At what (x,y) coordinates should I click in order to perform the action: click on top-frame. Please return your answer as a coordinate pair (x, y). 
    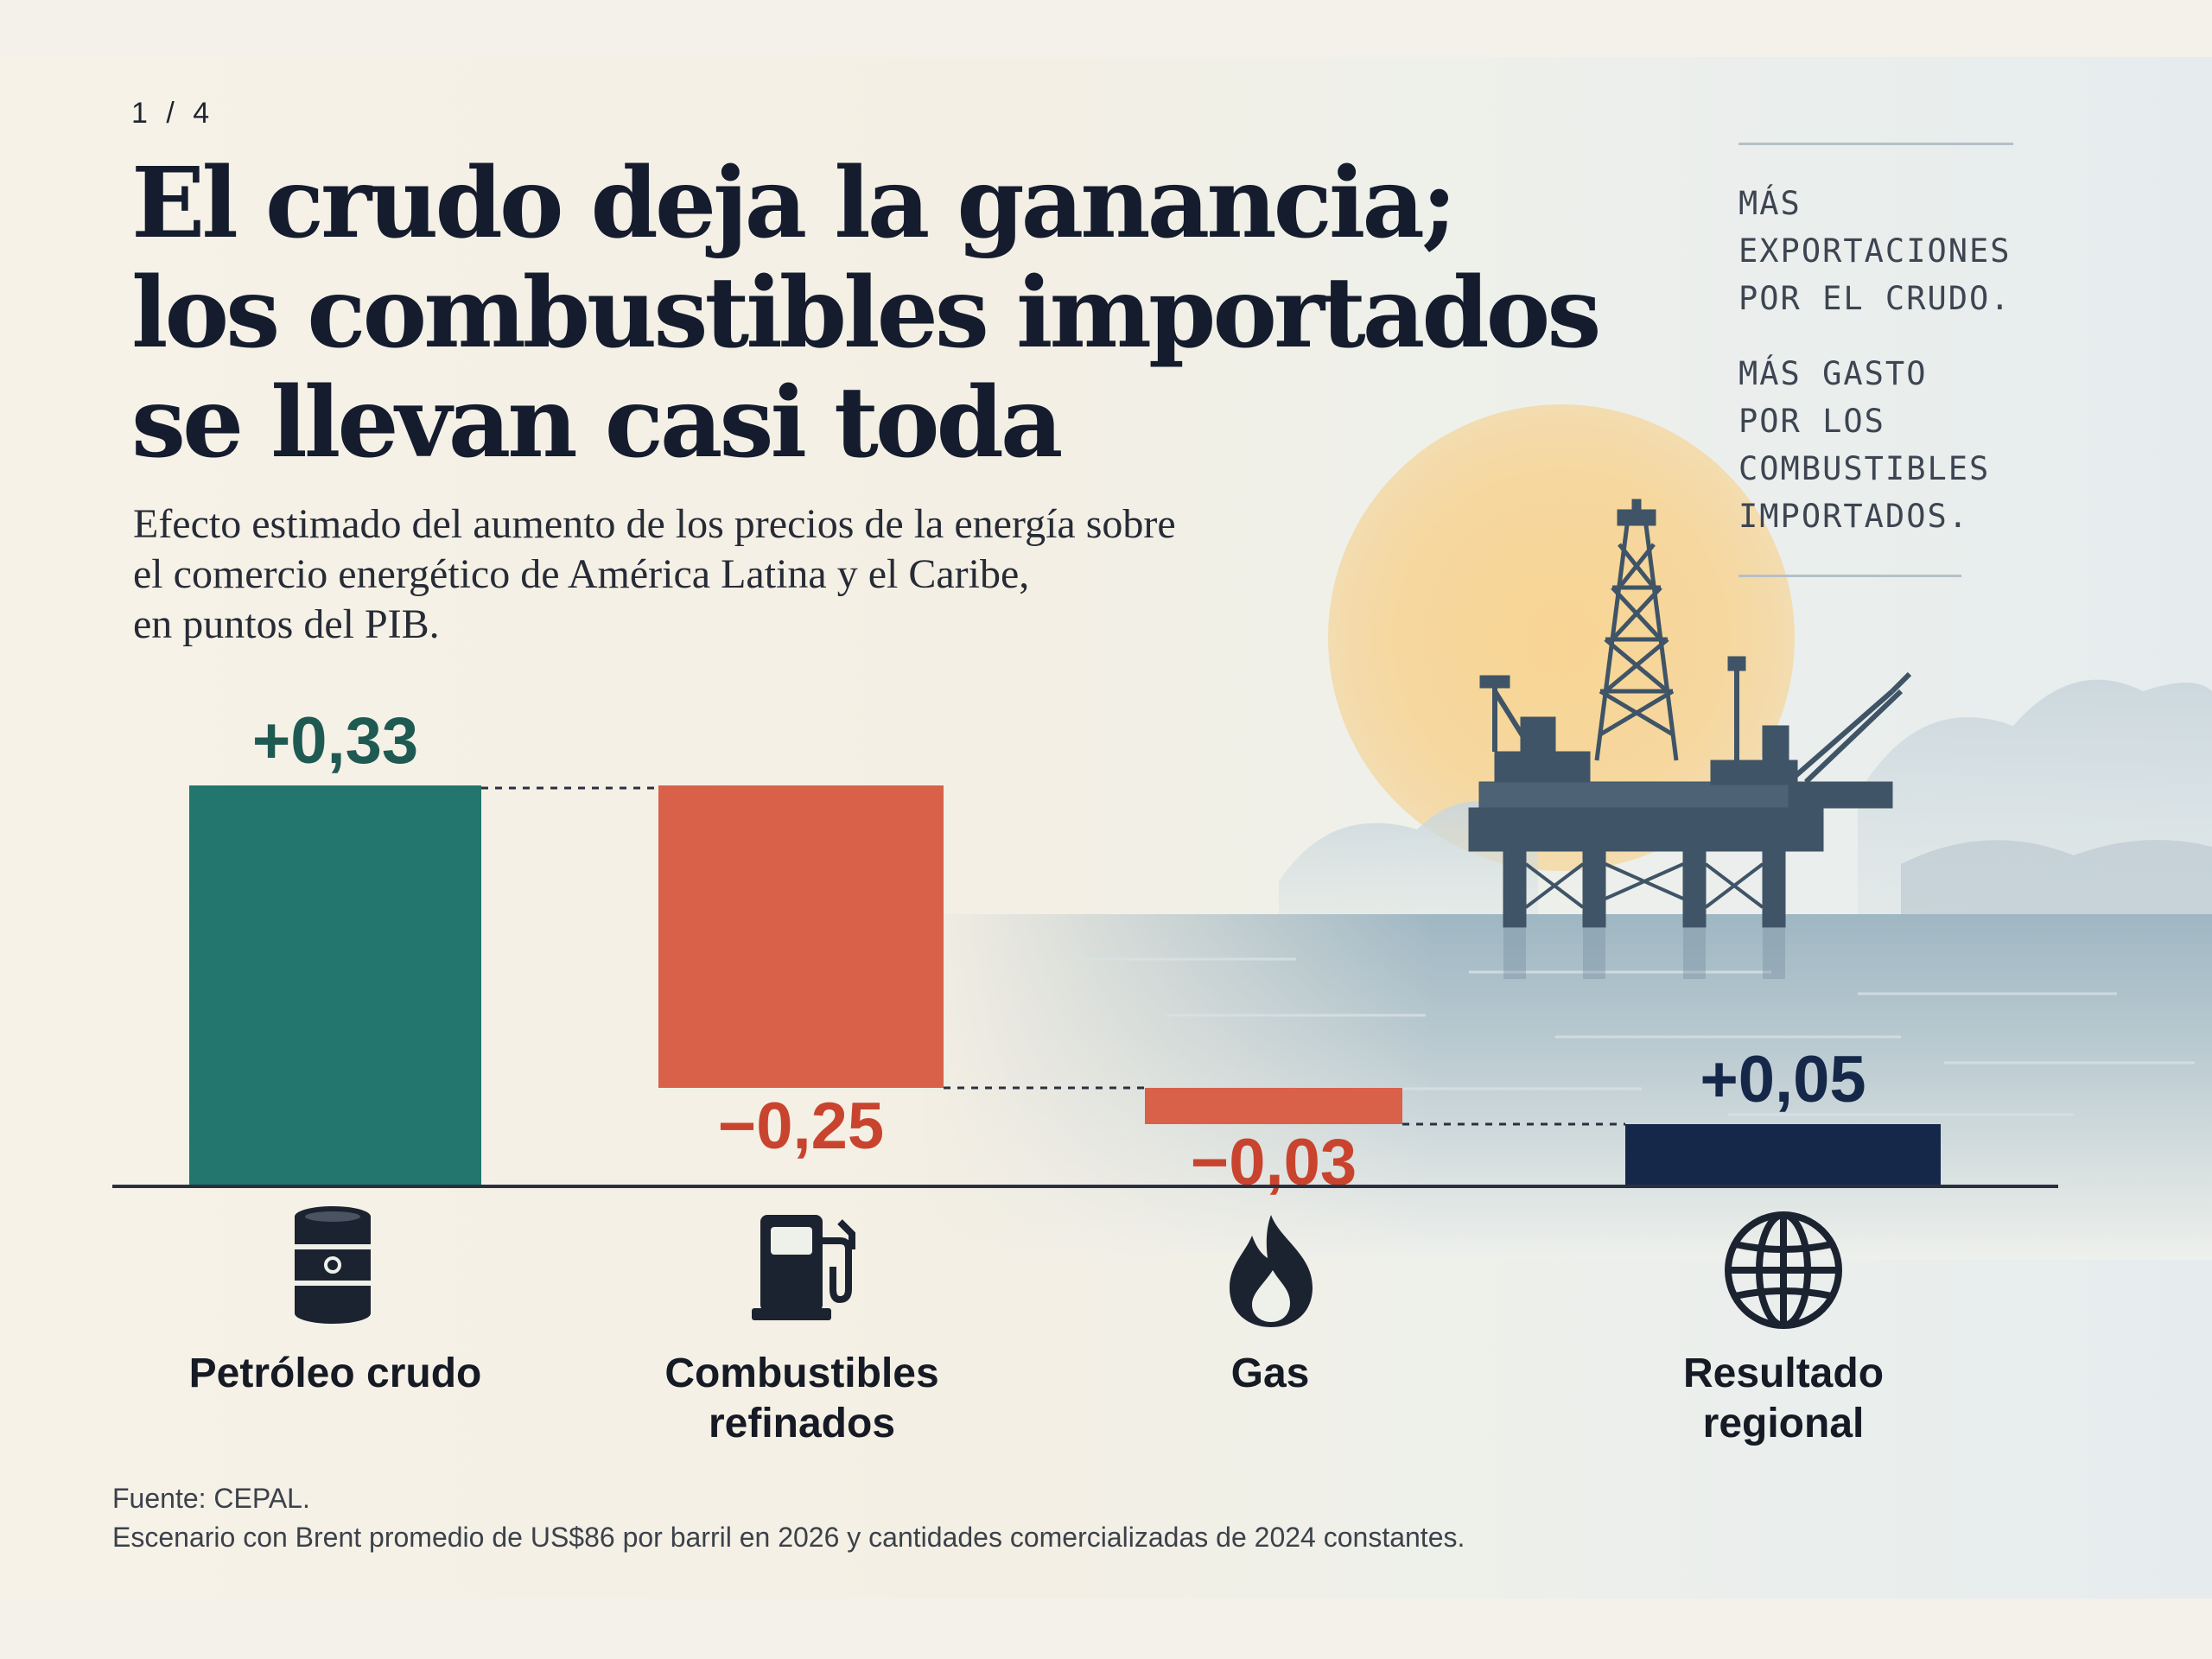
    Looking at the image, I should click on (1106, 28).